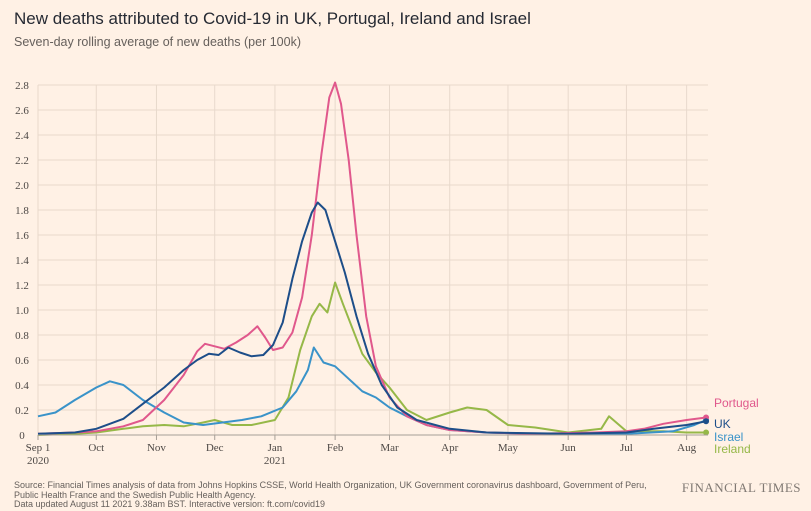 This screenshot has height=511, width=811. What do you see at coordinates (706, 421) in the screenshot?
I see `series-endpoint-uk` at bounding box center [706, 421].